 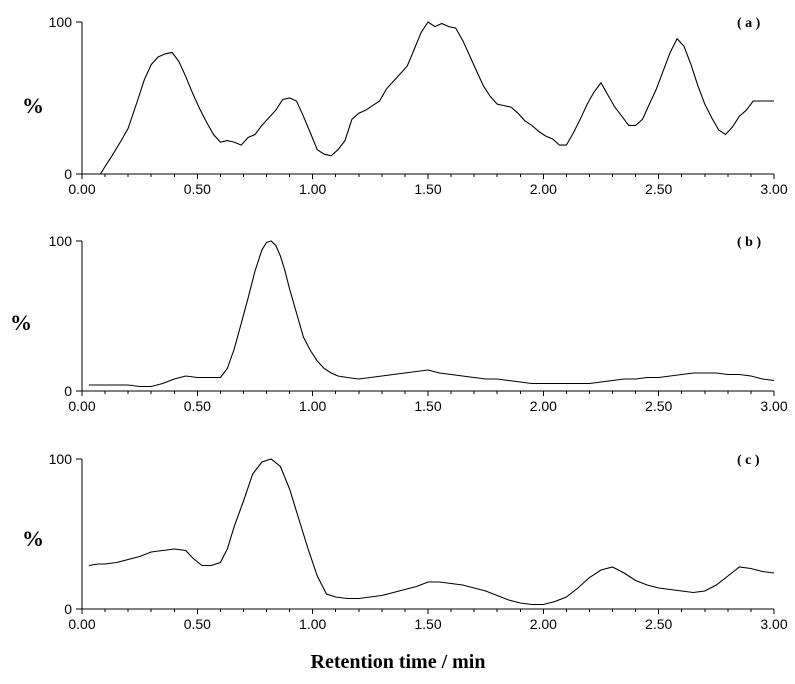 I want to click on panel-a-xtick-label-1: 0.50, so click(x=197, y=189).